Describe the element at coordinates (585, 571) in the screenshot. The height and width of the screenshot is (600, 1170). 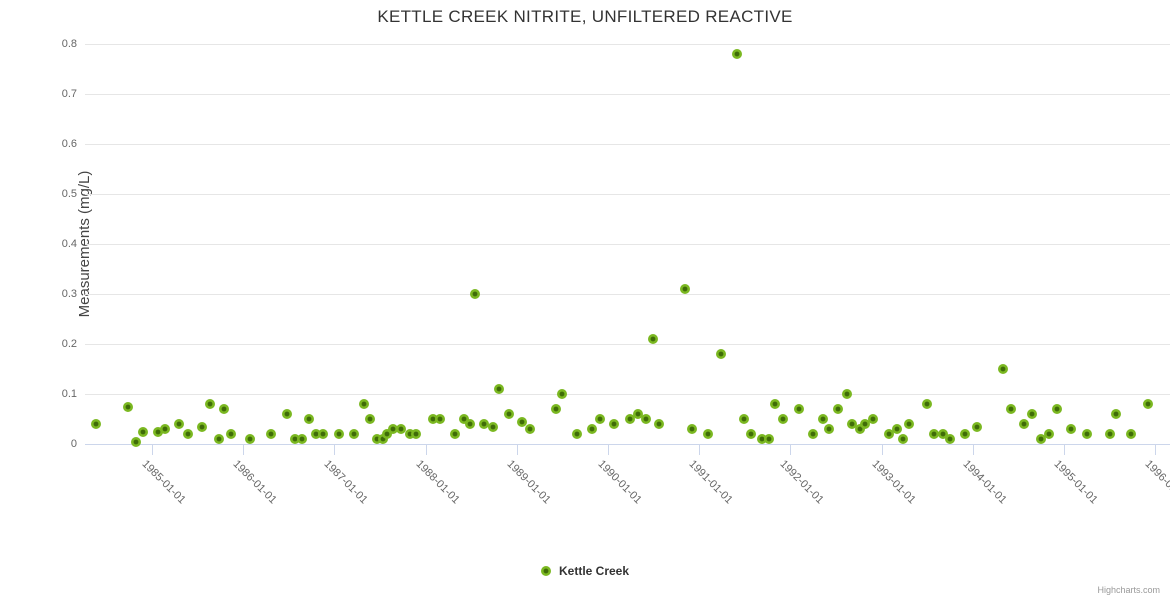
I see `legend: Kettle Creek` at that location.